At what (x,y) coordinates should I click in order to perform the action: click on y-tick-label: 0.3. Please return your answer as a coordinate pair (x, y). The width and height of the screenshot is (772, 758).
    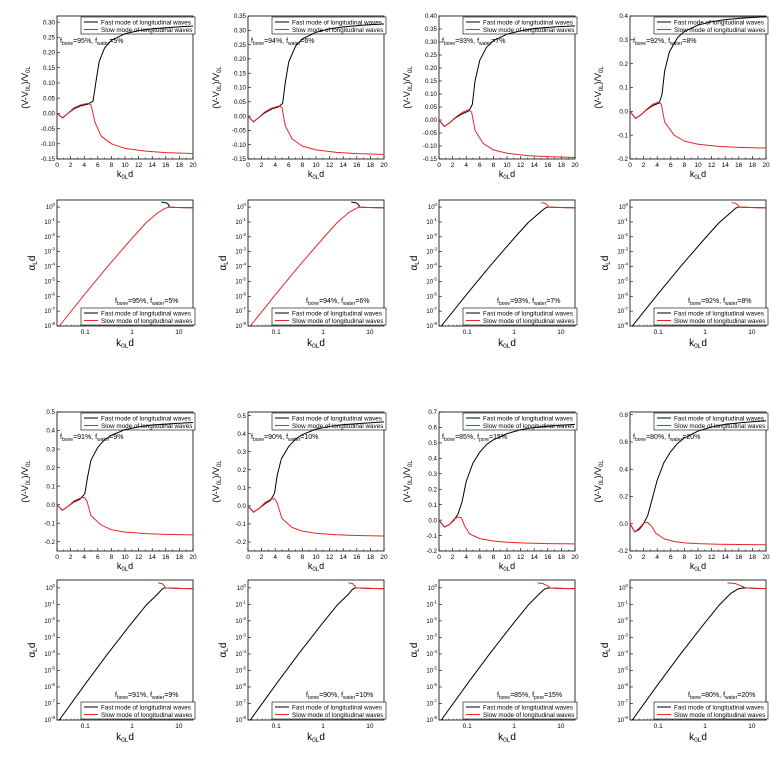
    Looking at the image, I should click on (623, 40).